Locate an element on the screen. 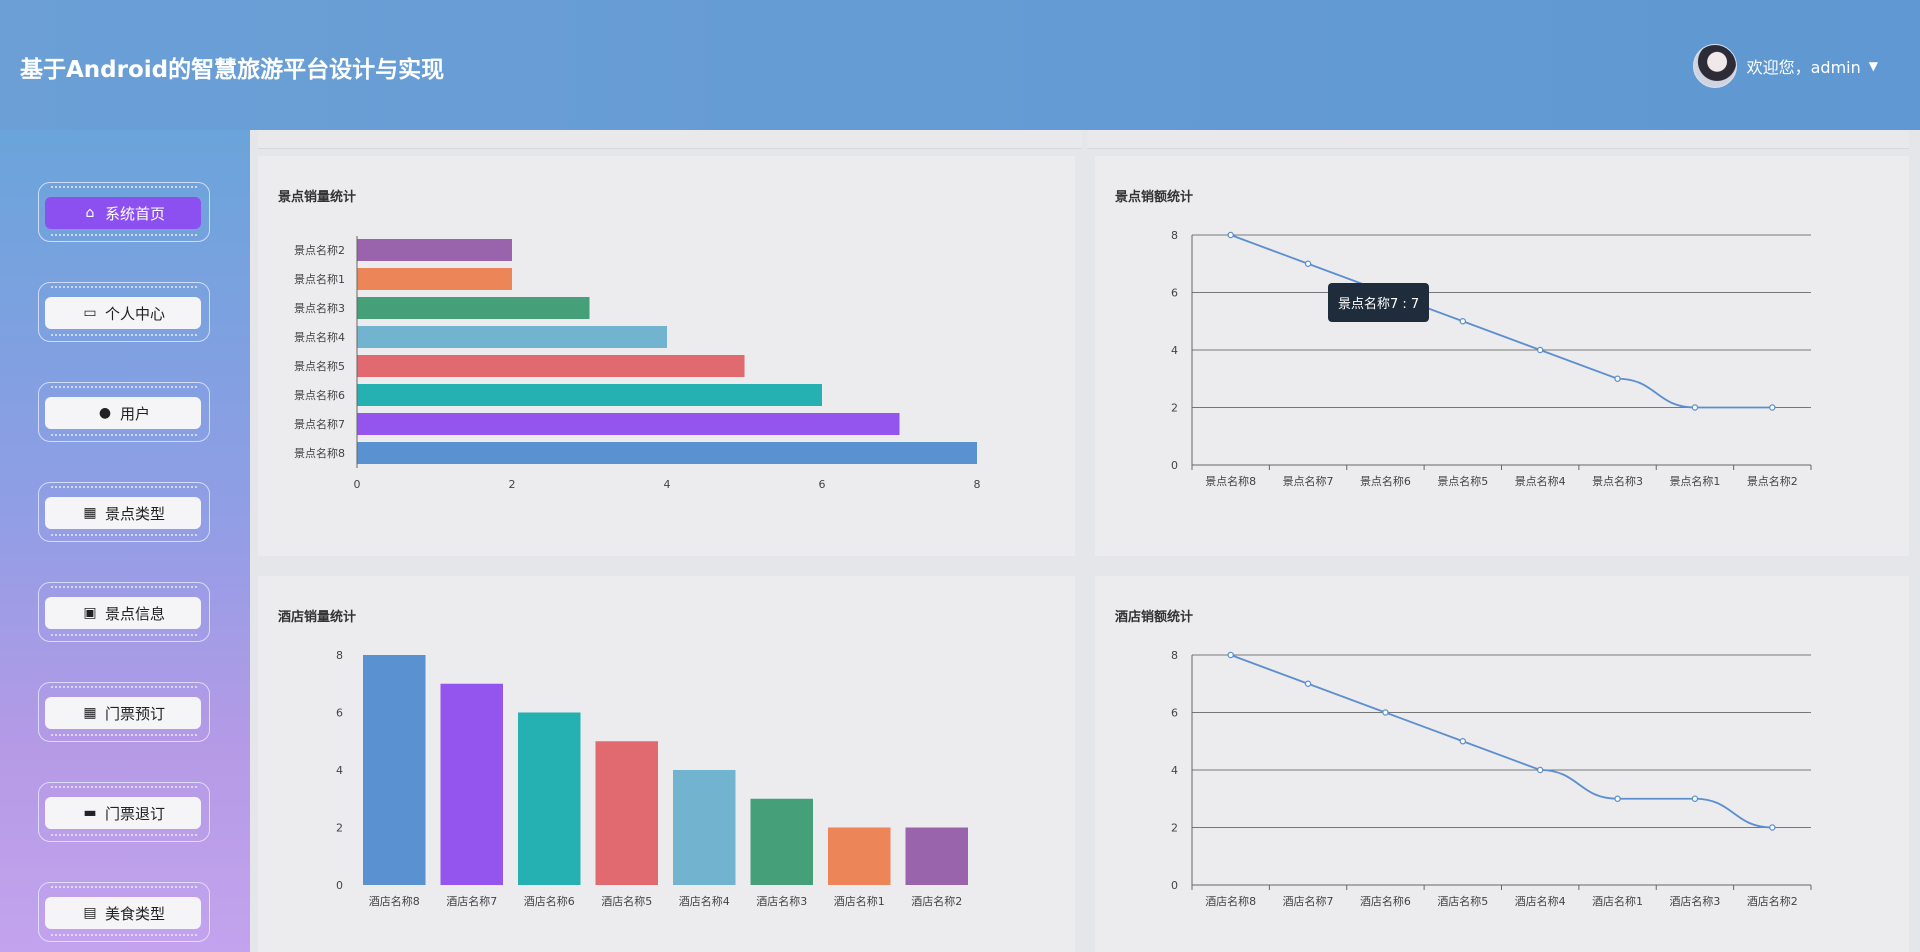  category-label: 景点名称3 is located at coordinates (319, 308).